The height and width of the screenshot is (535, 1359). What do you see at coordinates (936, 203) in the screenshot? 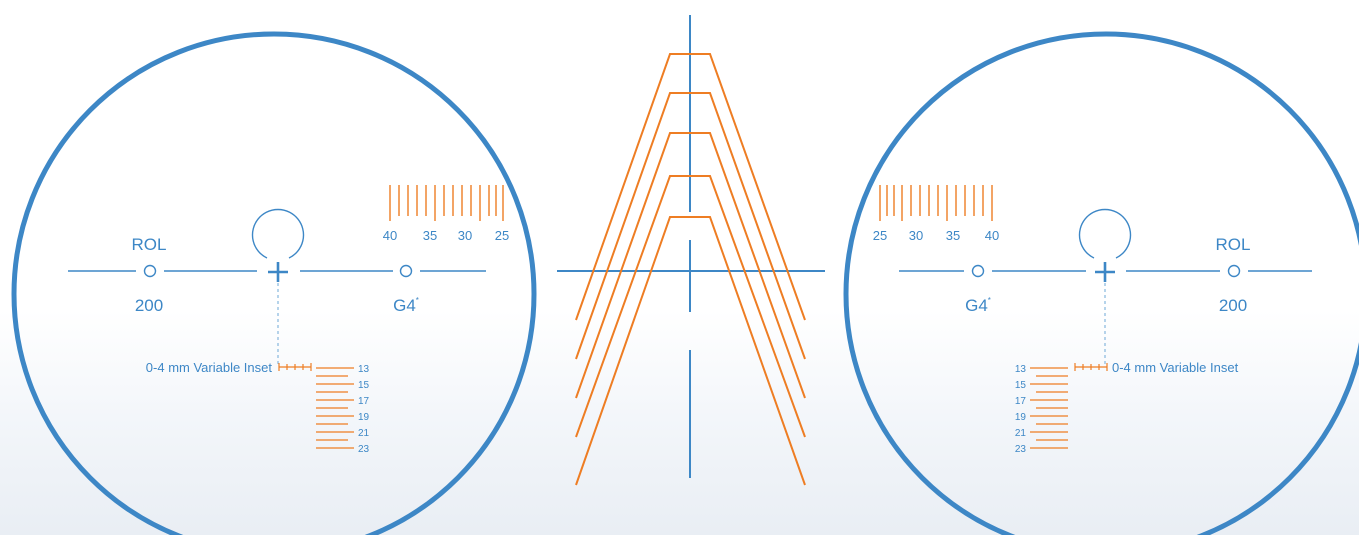
I see `right-pd-ruler` at bounding box center [936, 203].